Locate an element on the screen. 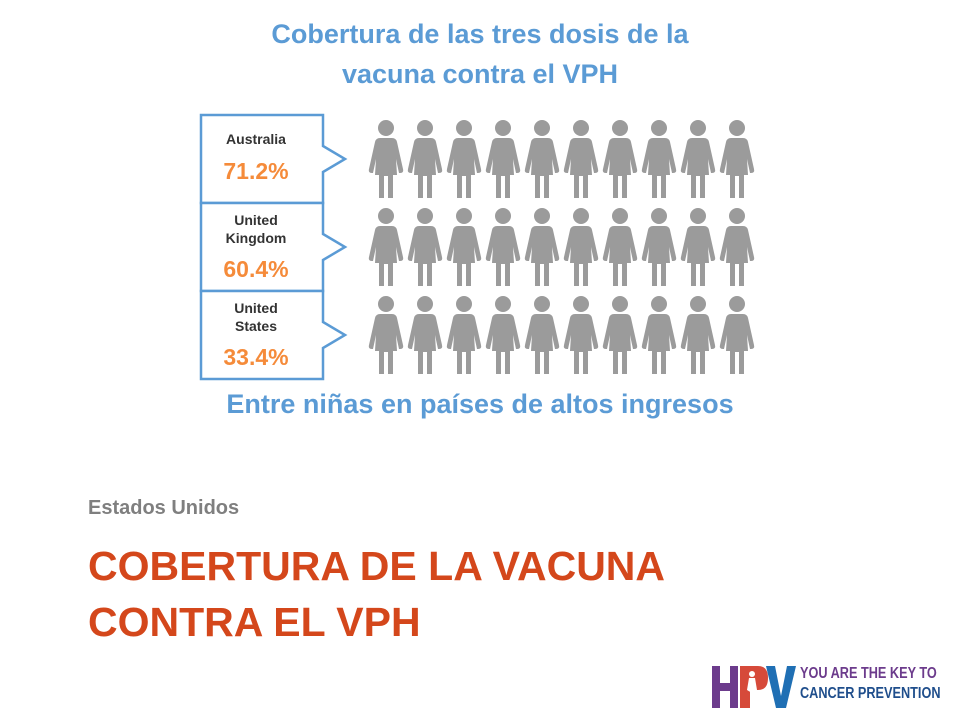 This screenshot has width=960, height=720. chart-subtitle: Entre niñas en países de altos ingresos is located at coordinates (480, 404).